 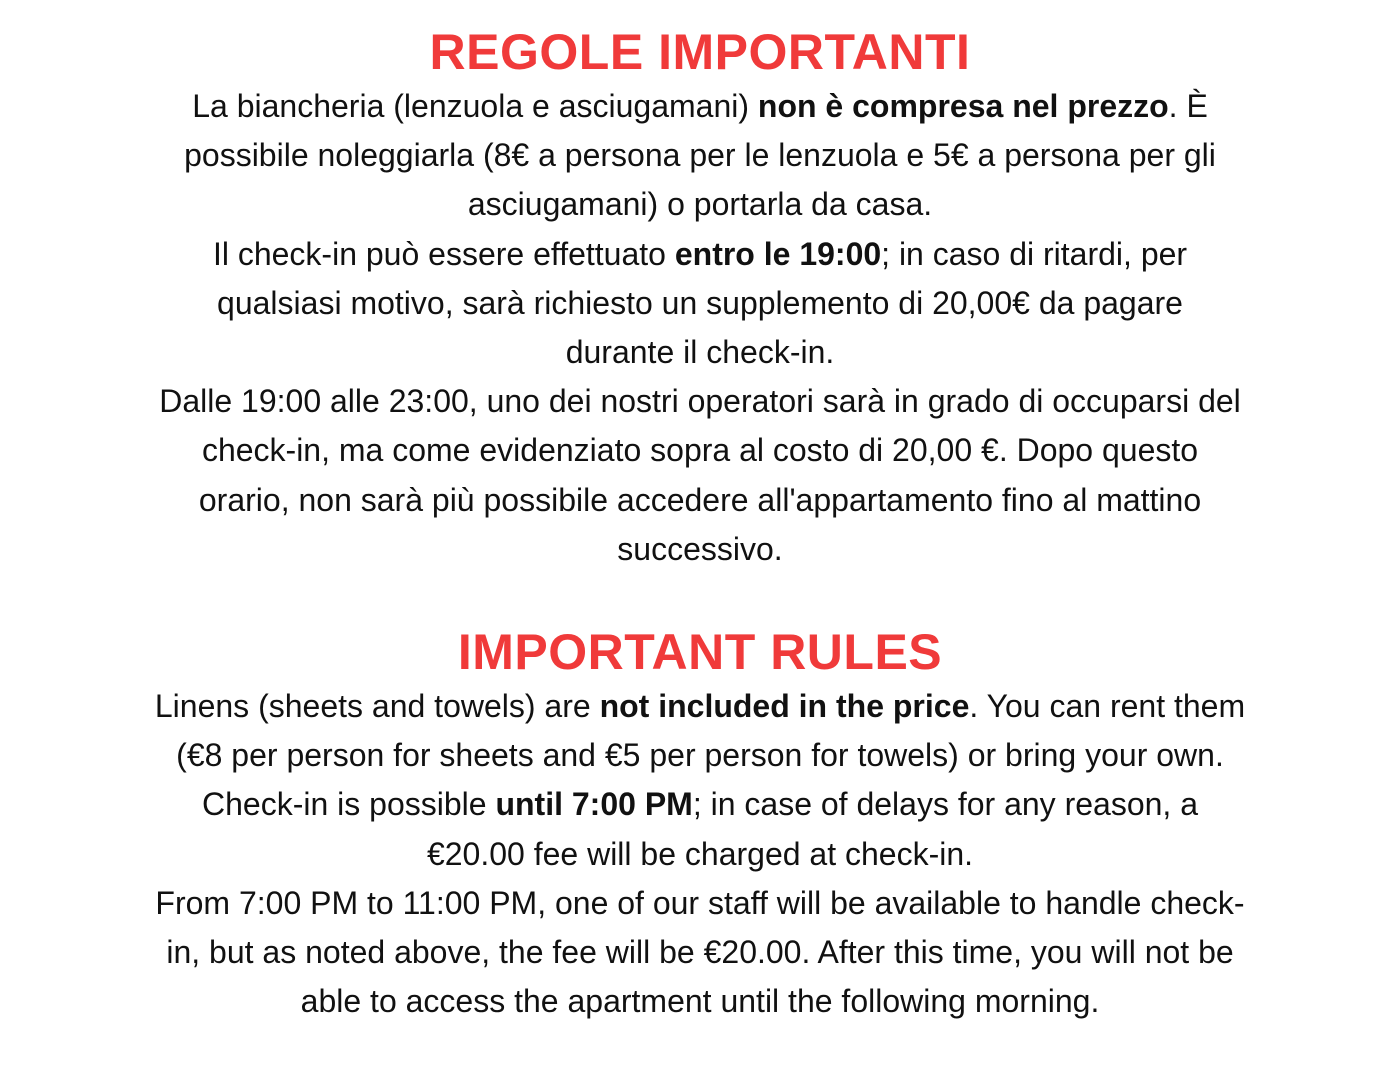 What do you see at coordinates (377, 706) in the screenshot?
I see `text-segment: Linens (sheets and towels) are` at bounding box center [377, 706].